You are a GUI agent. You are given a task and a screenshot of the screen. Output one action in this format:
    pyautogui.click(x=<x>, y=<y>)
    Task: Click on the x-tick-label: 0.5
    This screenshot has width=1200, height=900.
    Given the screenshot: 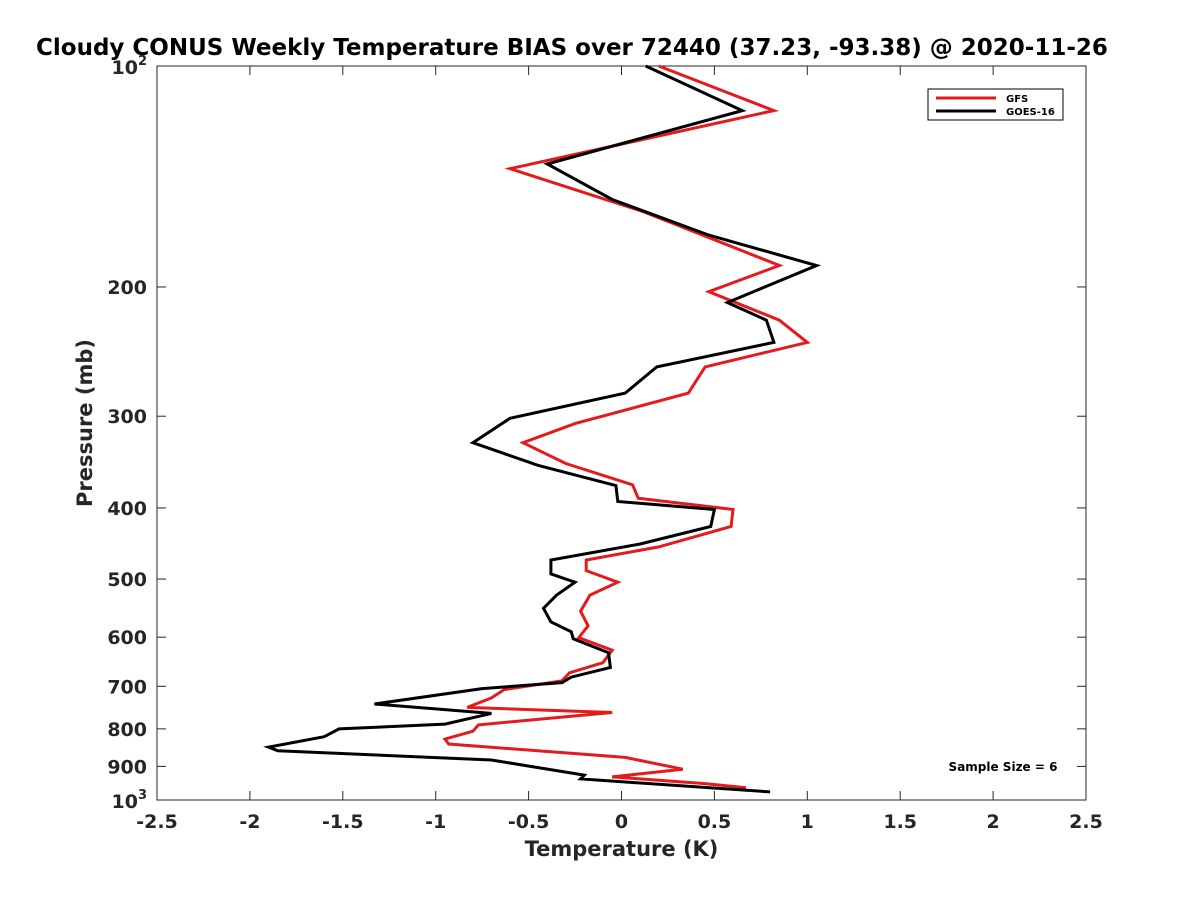 What is the action you would take?
    pyautogui.click(x=715, y=822)
    